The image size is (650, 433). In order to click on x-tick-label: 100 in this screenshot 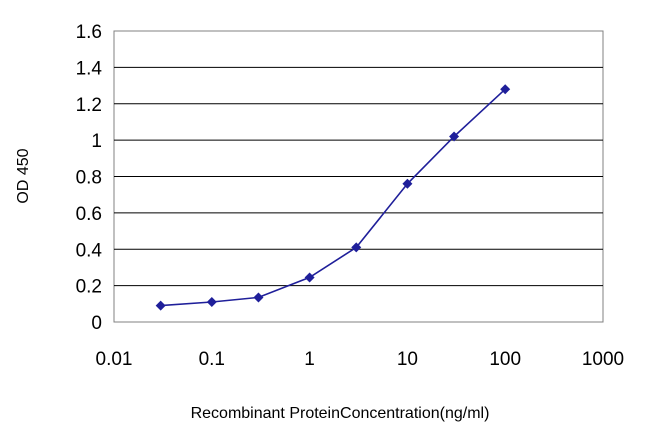, I will do `click(505, 359)`.